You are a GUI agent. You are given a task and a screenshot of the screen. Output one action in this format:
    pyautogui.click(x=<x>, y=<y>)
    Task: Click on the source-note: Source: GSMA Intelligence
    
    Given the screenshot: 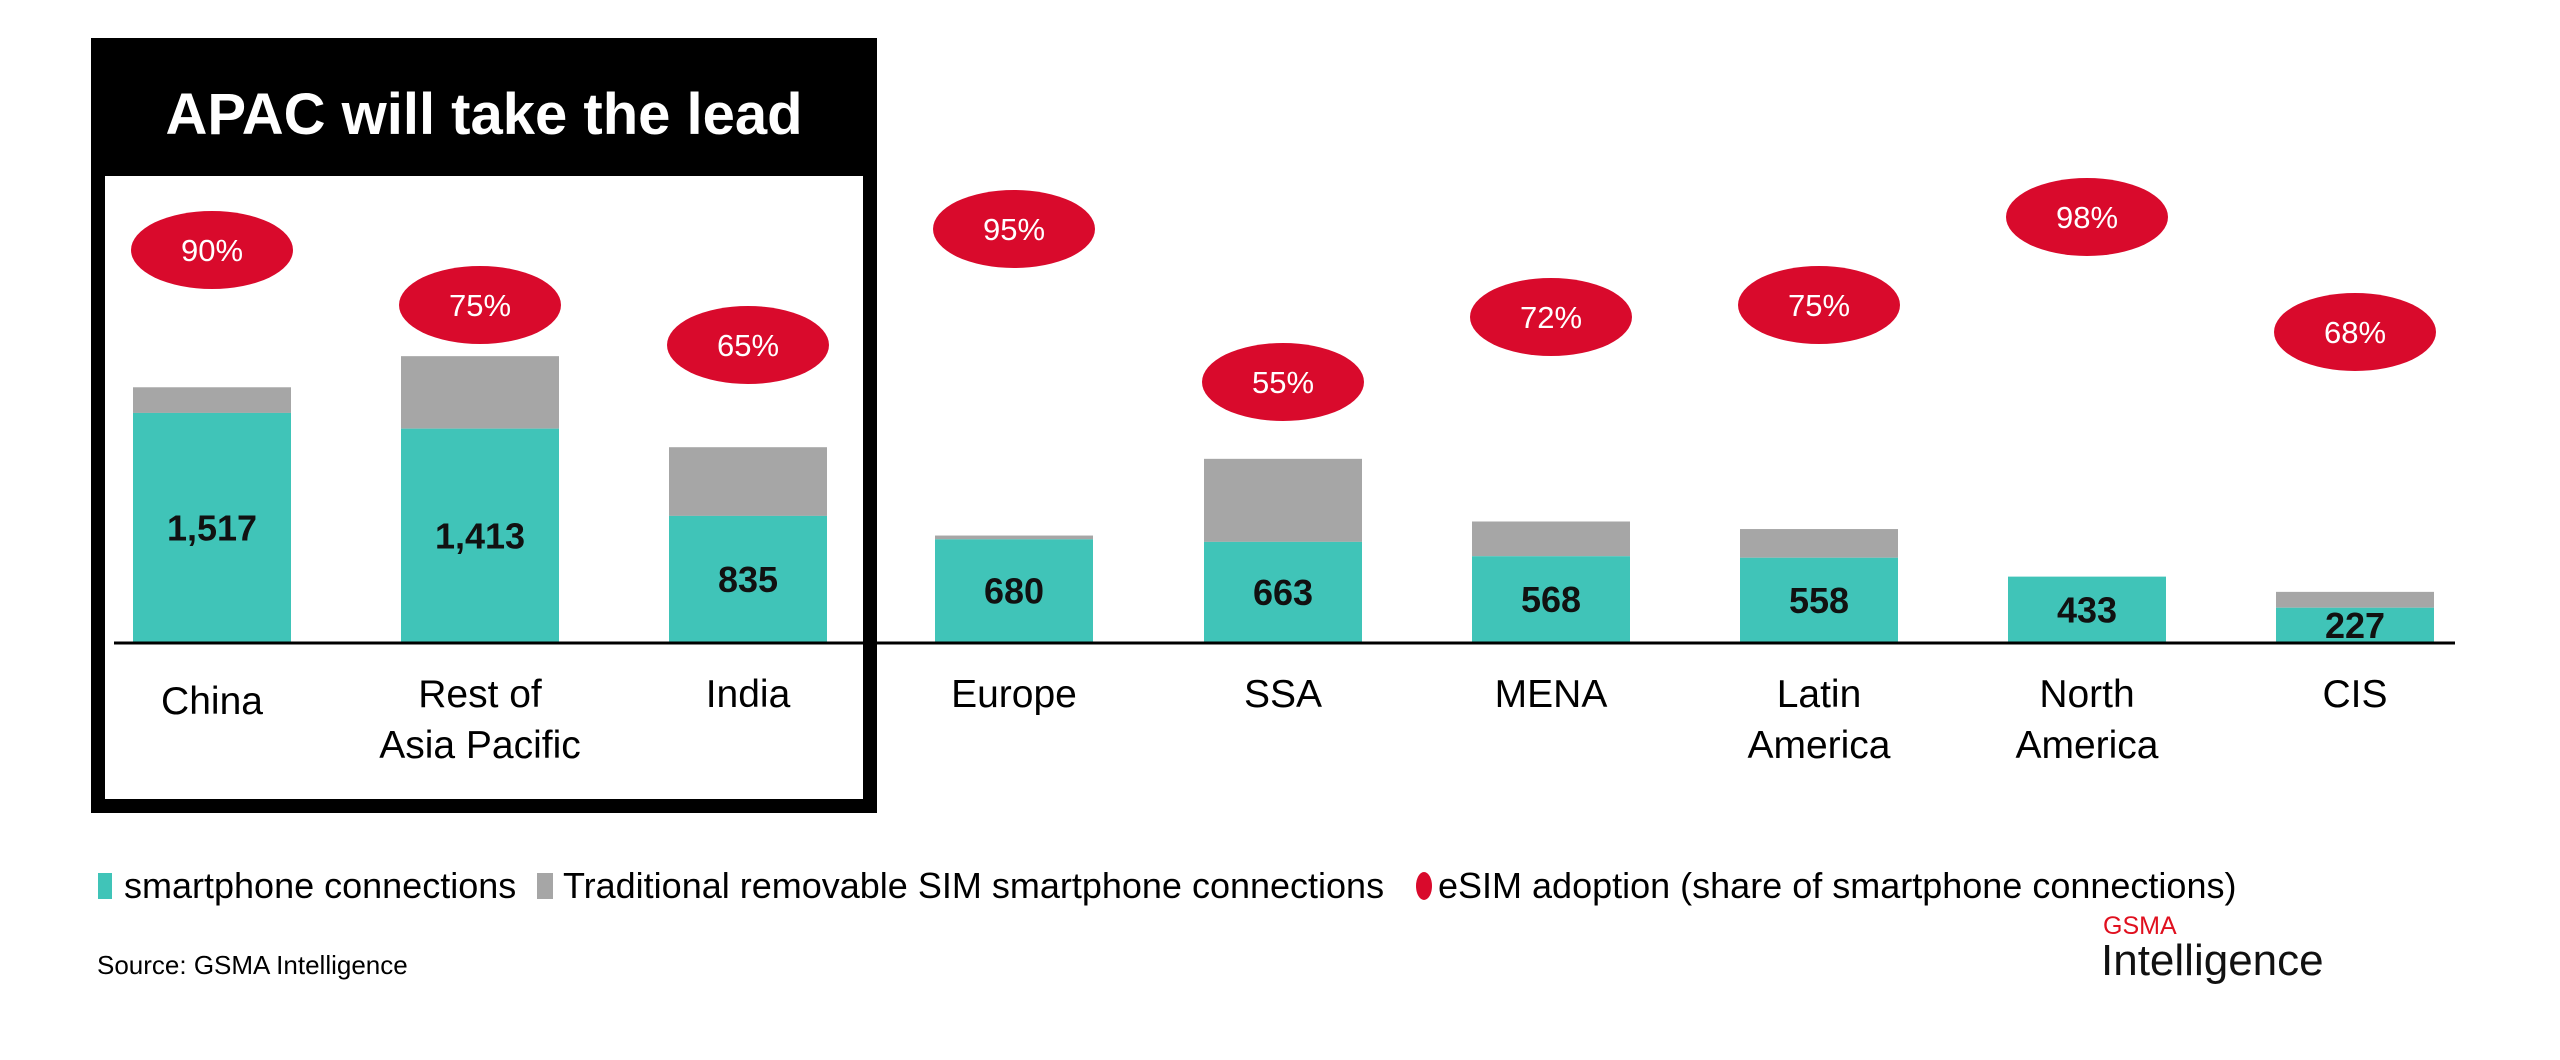 What is the action you would take?
    pyautogui.click(x=252, y=965)
    